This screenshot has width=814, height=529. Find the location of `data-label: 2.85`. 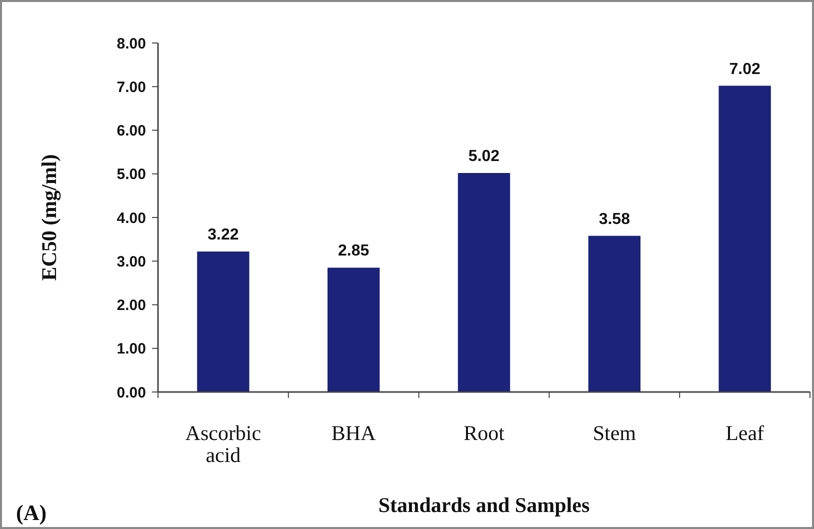

data-label: 2.85 is located at coordinates (354, 251).